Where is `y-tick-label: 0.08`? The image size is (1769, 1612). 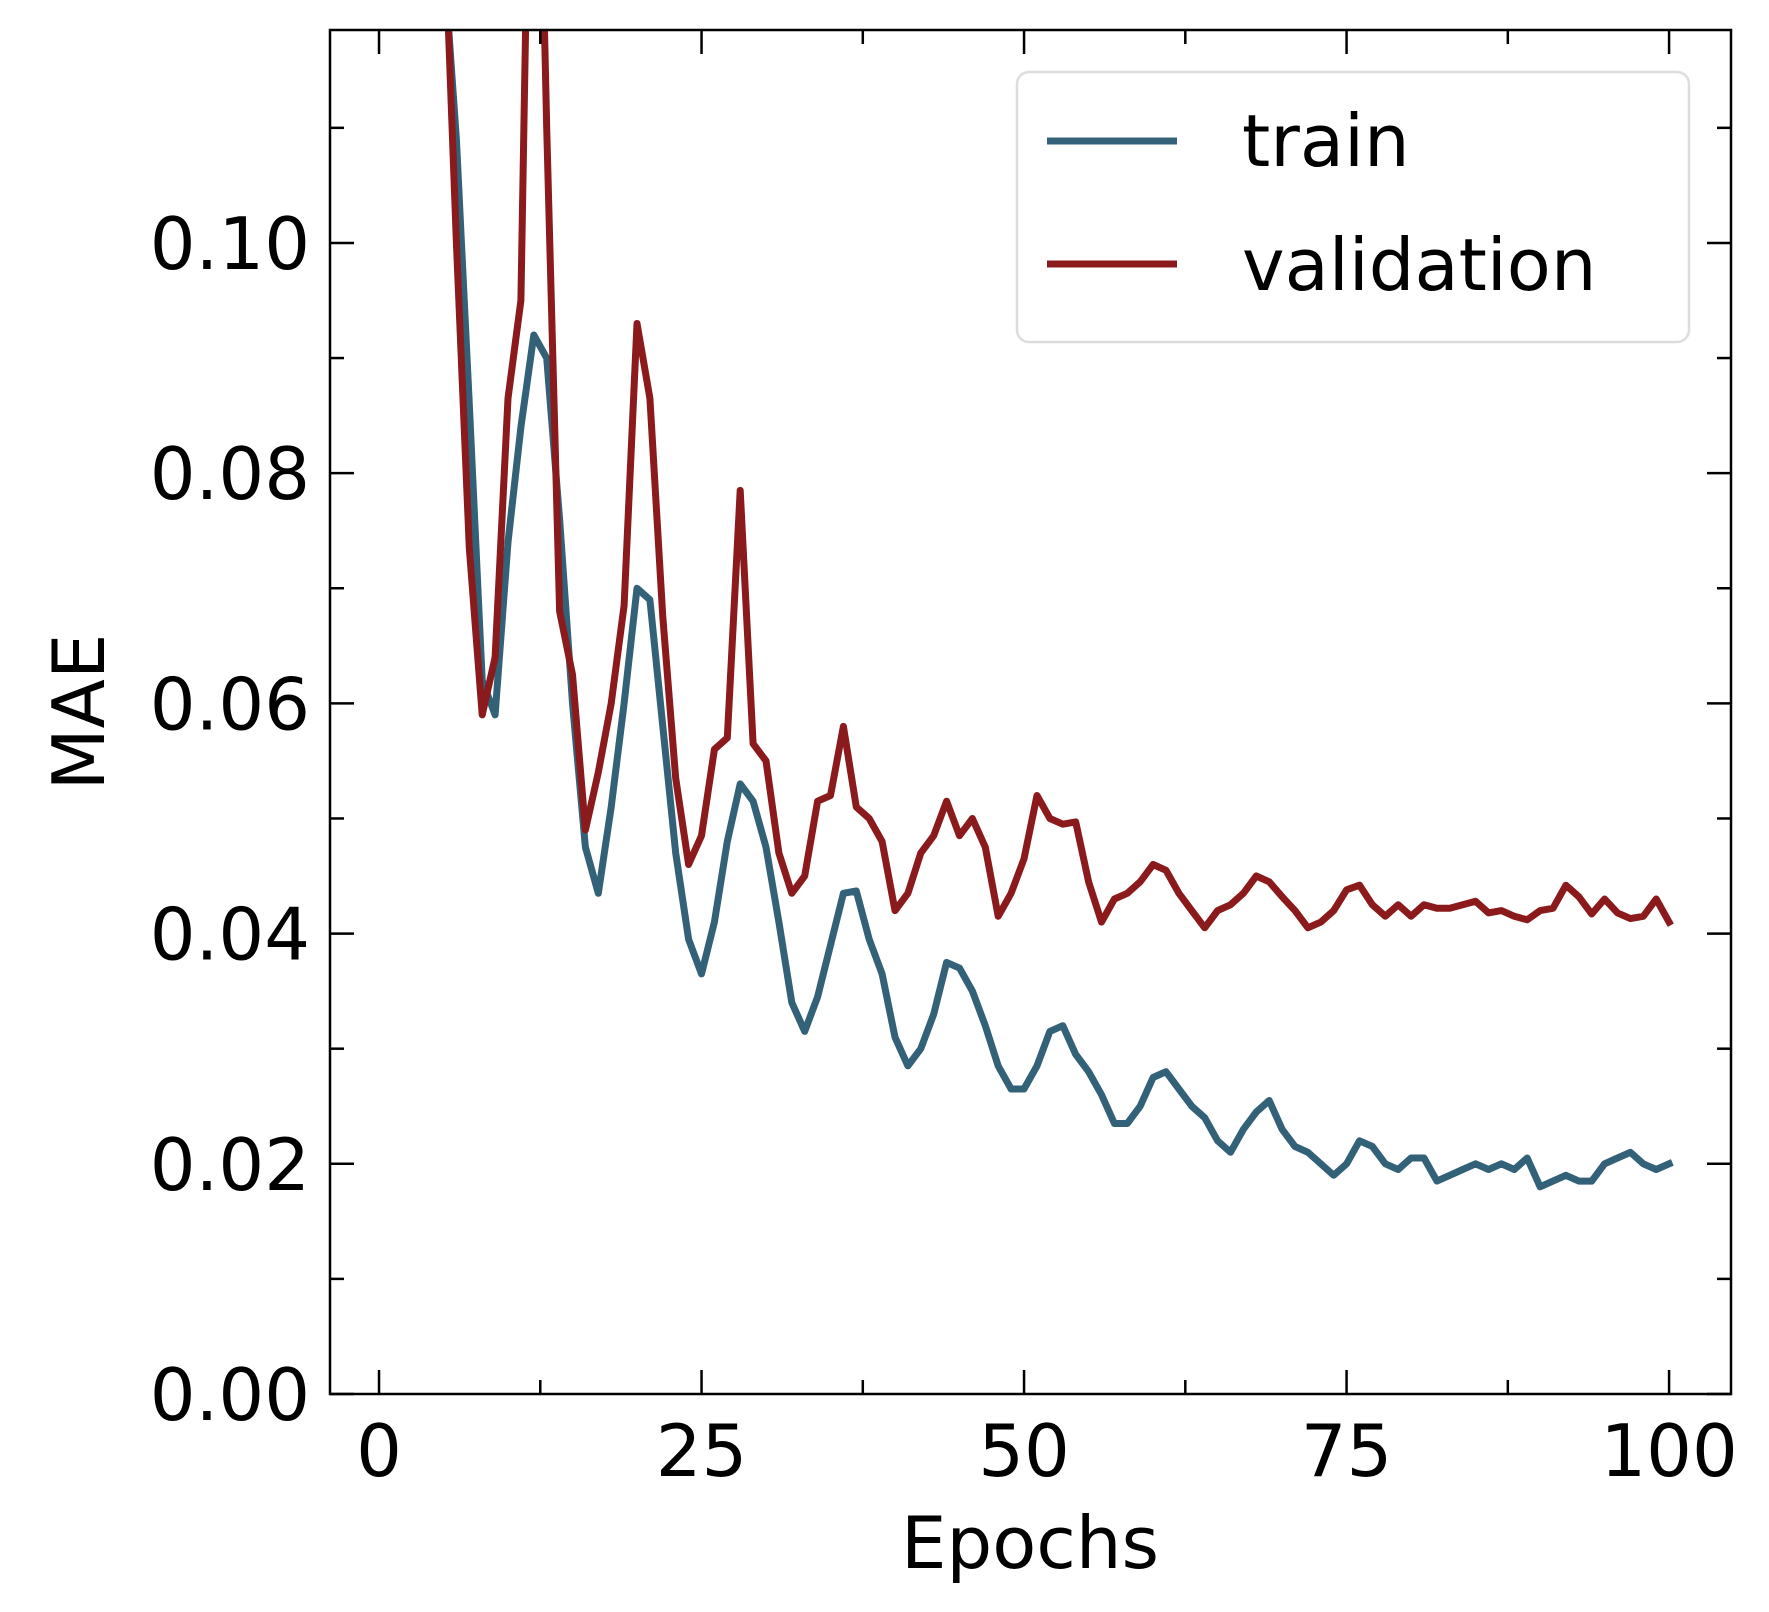 y-tick-label: 0.08 is located at coordinates (230, 474).